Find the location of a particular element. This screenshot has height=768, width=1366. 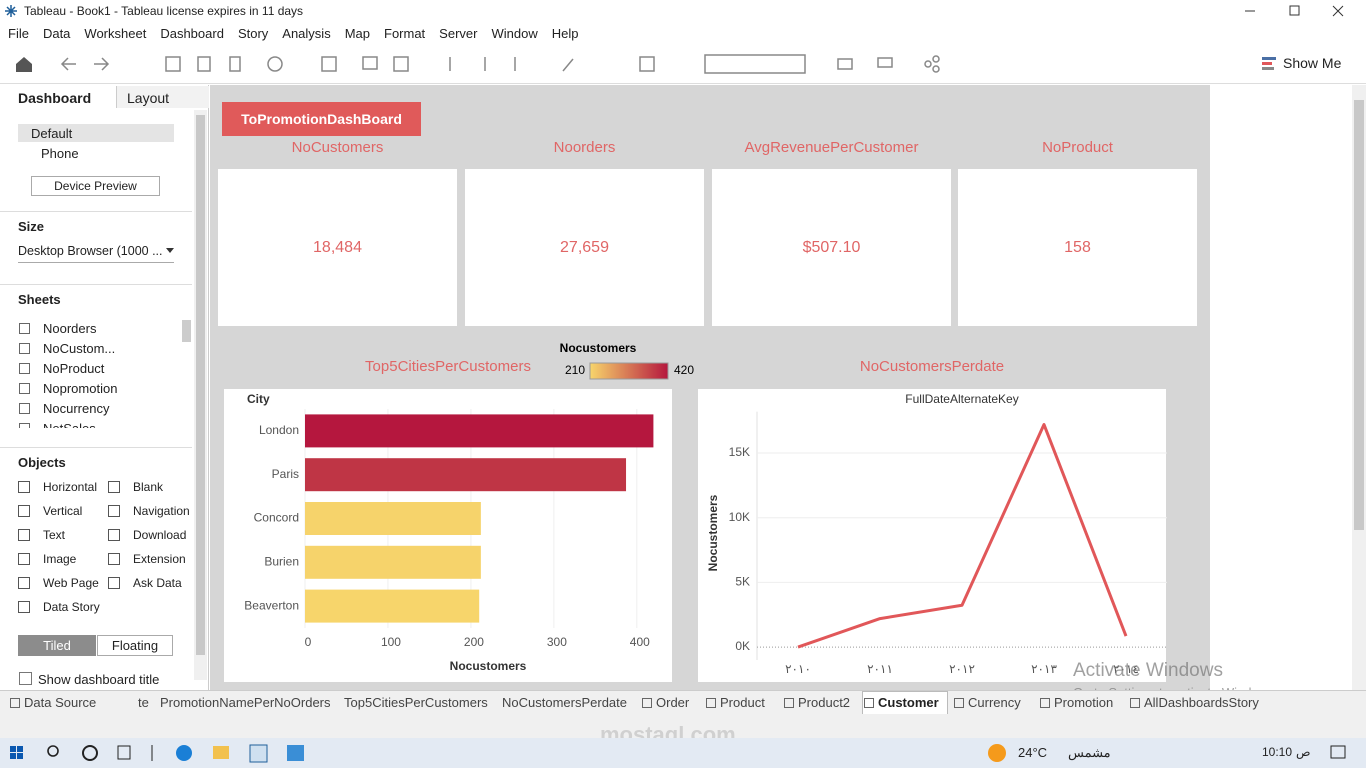

device-option: Phone is located at coordinates (60, 153).